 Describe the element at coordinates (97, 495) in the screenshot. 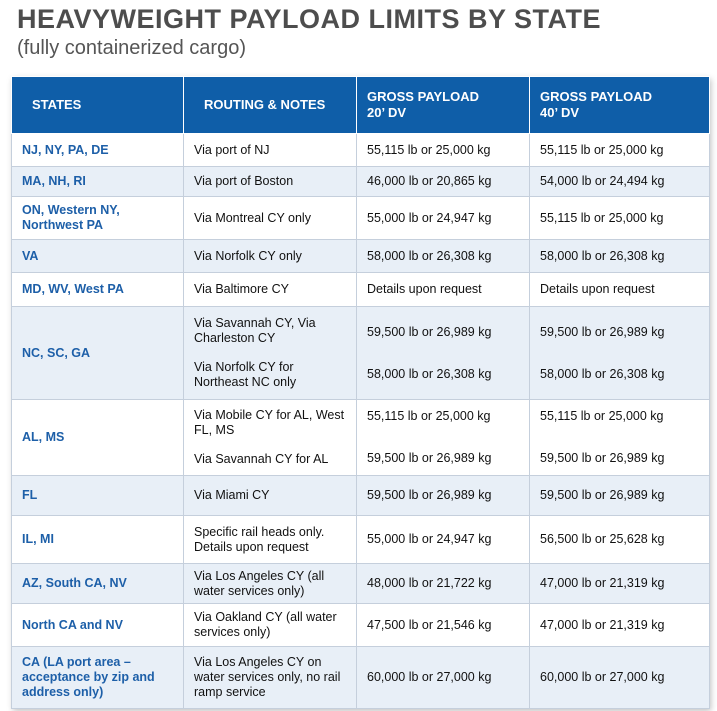

I see `state-cell: FL` at that location.